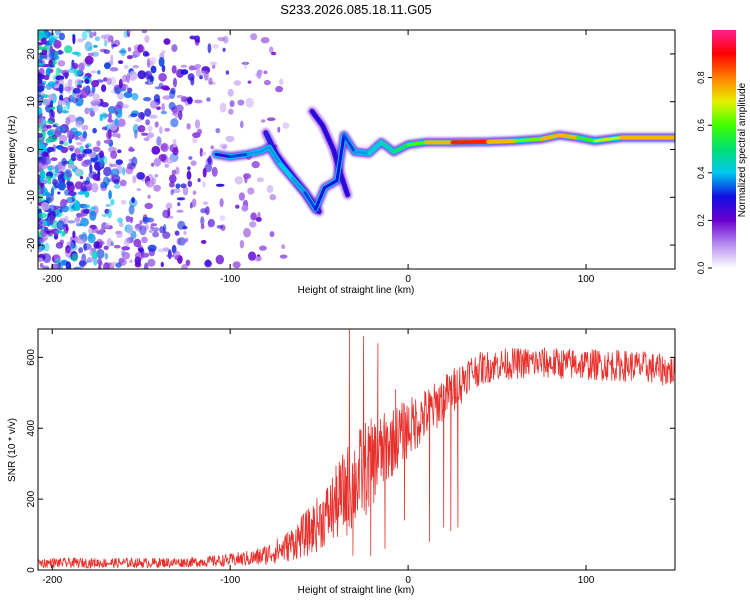  What do you see at coordinates (31, 427) in the screenshot?
I see `y-tick-label: 400` at bounding box center [31, 427].